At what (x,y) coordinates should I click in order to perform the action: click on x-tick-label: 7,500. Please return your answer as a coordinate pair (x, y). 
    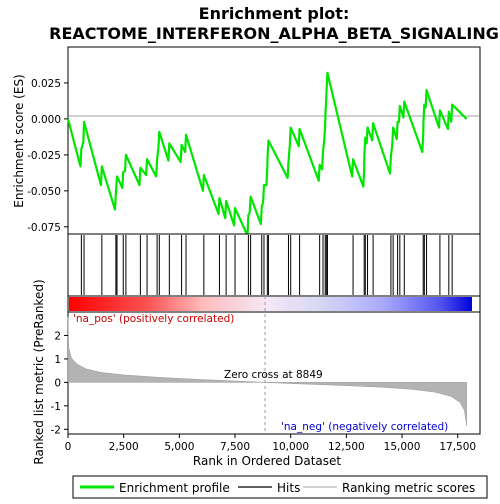
    Looking at the image, I should click on (235, 447).